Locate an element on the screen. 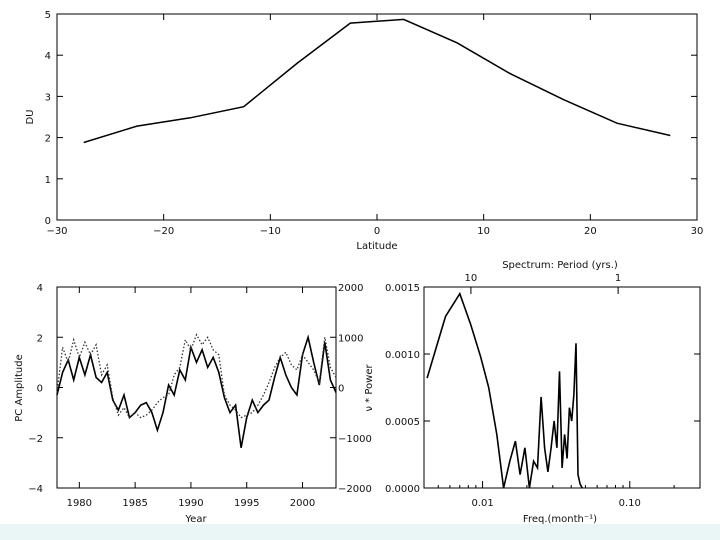 Image resolution: width=720 pixels, height=540 pixels. pc-plot-frame is located at coordinates (196, 387).